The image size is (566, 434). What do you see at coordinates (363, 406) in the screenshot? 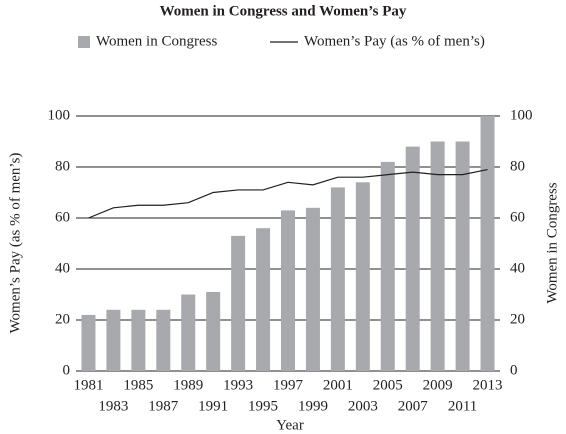
I see `x-tick-label: 2003` at bounding box center [363, 406].